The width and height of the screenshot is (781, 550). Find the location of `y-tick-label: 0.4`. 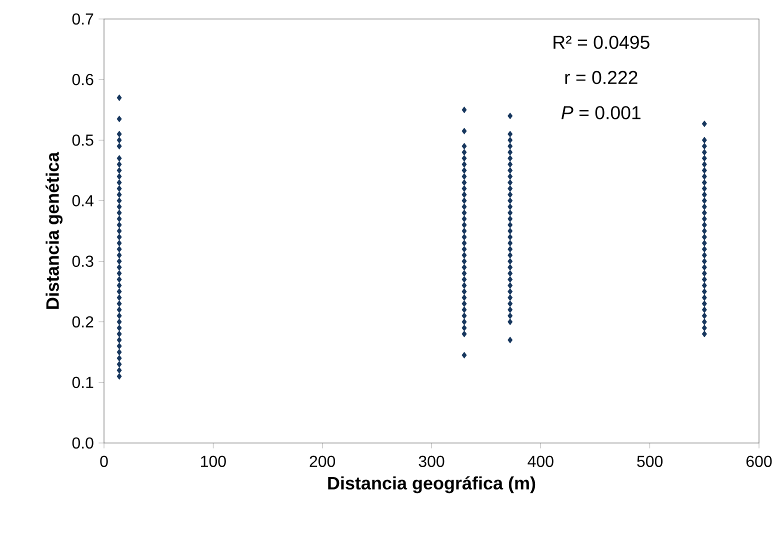

y-tick-label: 0.4 is located at coordinates (83, 200).